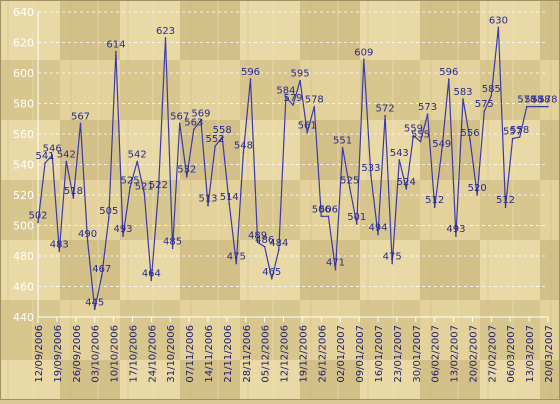 This screenshot has height=404, width=560. What do you see at coordinates (491, 89) in the screenshot?
I see `data-label: 585` at bounding box center [491, 89].